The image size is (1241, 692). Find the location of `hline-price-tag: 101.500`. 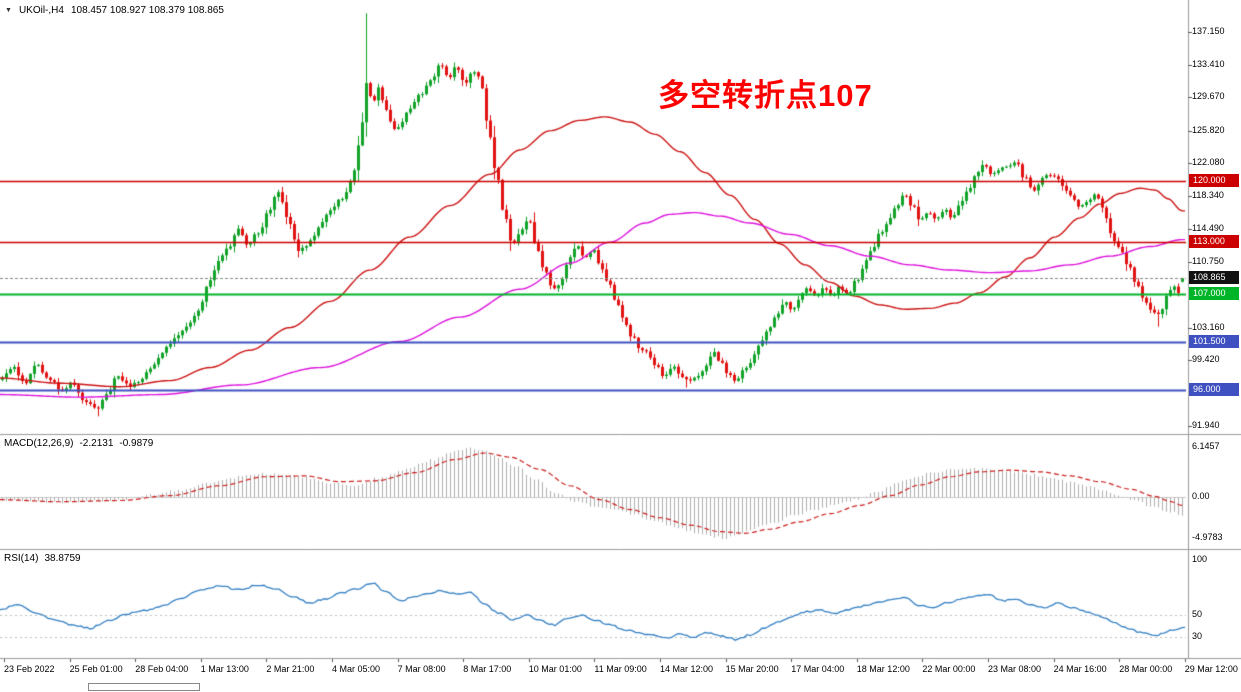

hline-price-tag: 101.500 is located at coordinates (1214, 342).